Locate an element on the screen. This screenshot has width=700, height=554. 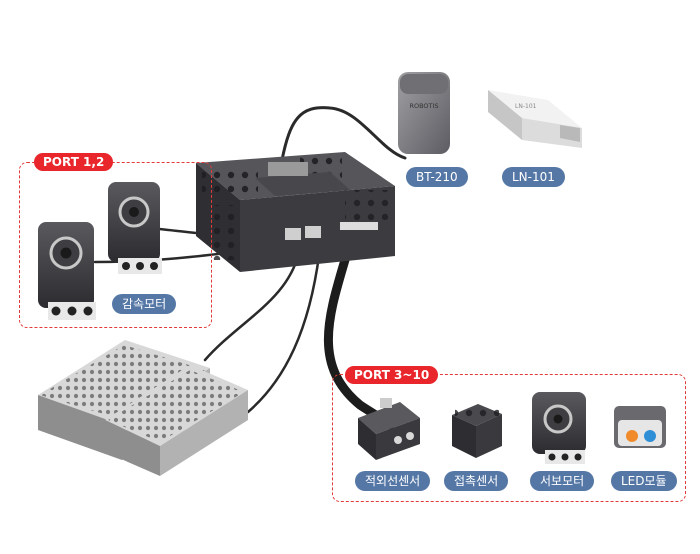
ir-sensor is located at coordinates (389, 429).